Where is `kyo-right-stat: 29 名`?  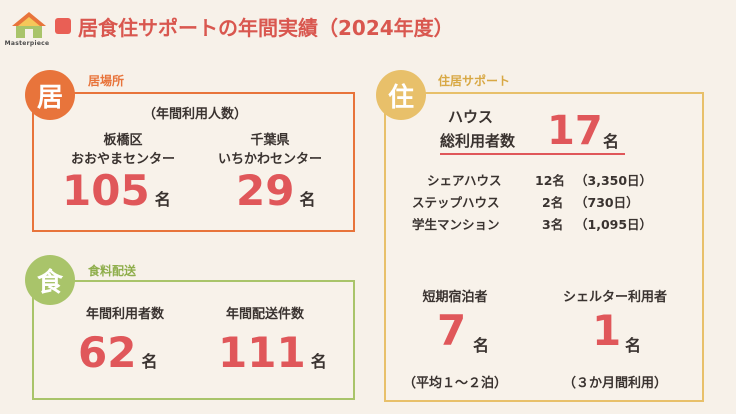 kyo-right-stat: 29 名 is located at coordinates (276, 190).